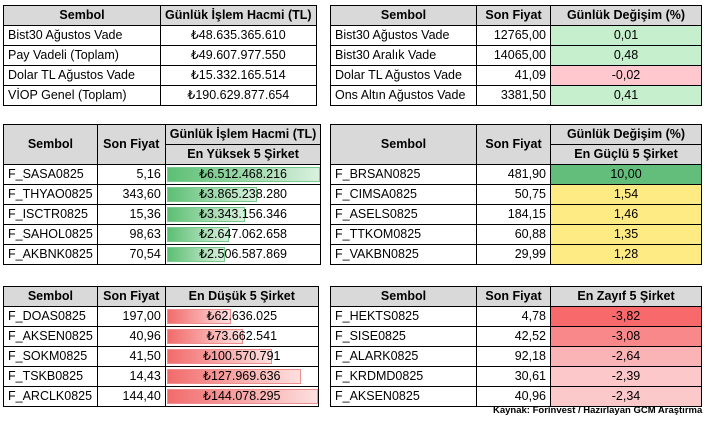 The image size is (713, 427). I want to click on symbol-cell: F_THYAO0825, so click(50, 194).